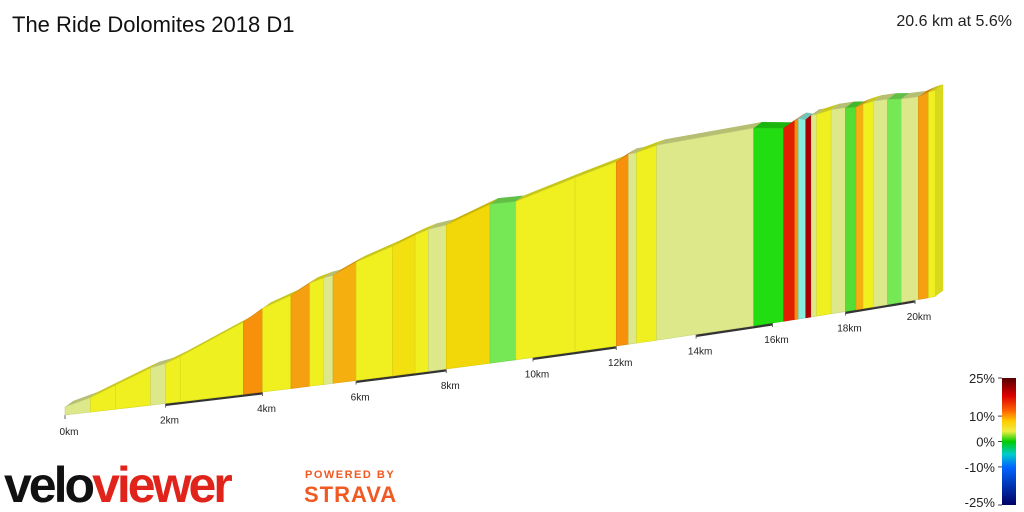 Image resolution: width=1024 pixels, height=512 pixels. Describe the element at coordinates (69, 432) in the screenshot. I see `x-tick-label: 0km` at that location.